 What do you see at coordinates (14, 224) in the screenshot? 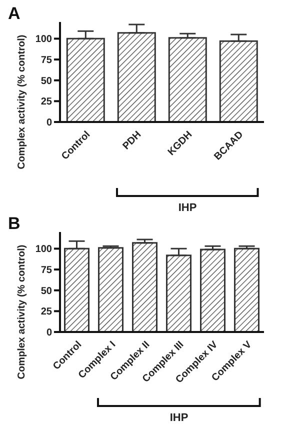
I see `chart-title: B` at bounding box center [14, 224].